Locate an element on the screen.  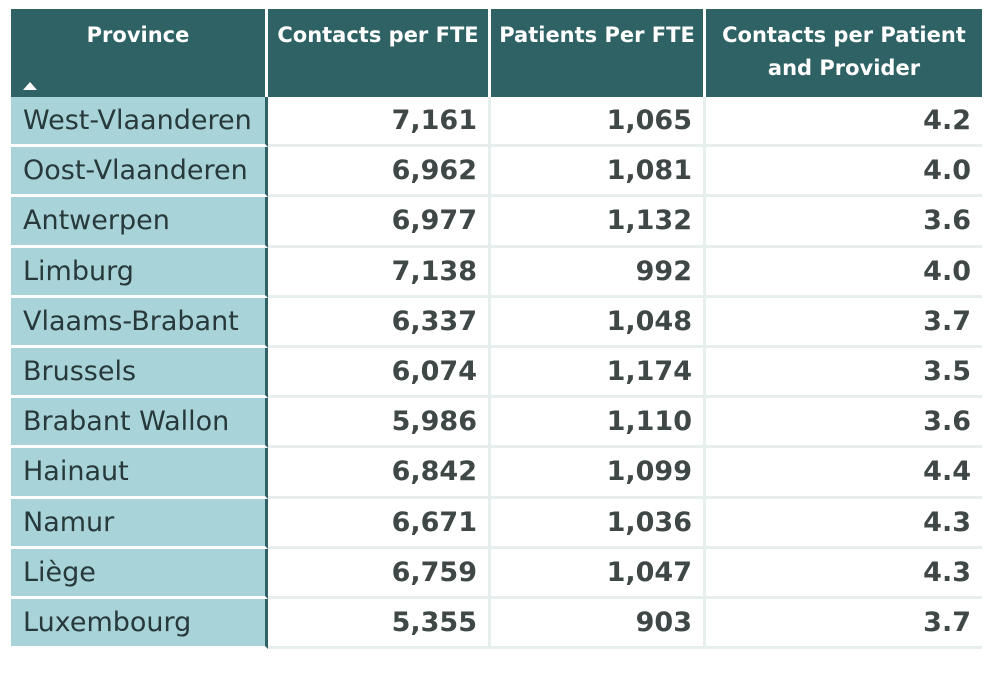
province-cell: Antwerpen is located at coordinates (139, 222).